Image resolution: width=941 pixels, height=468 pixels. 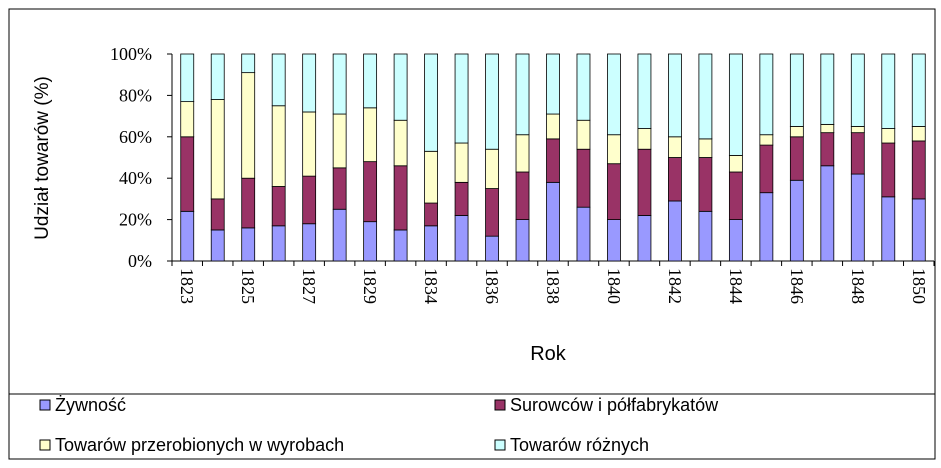 I want to click on legend-label: Surowców i półfabrykatów, so click(x=614, y=405).